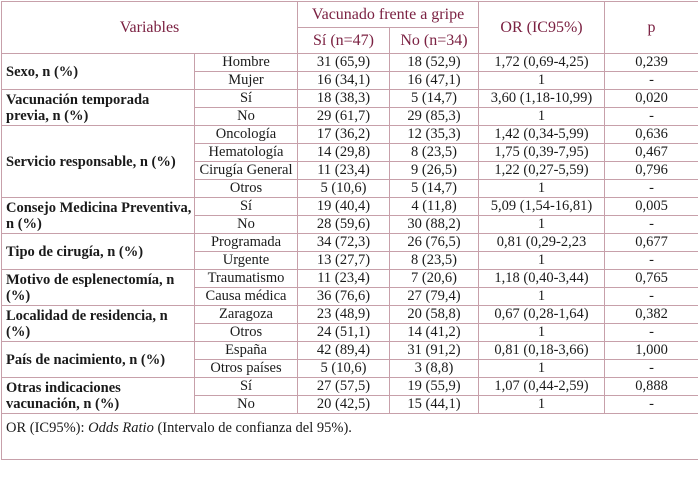  I want to click on footnote-suffix: (Intervalo de confianza del 95%)., so click(253, 428).